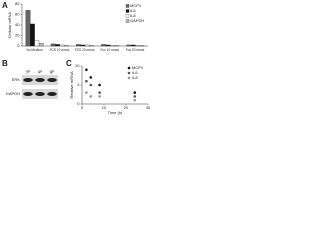  Describe the element at coordinates (137, 20) in the screenshot. I see `legend-label: GAPDH` at that location.